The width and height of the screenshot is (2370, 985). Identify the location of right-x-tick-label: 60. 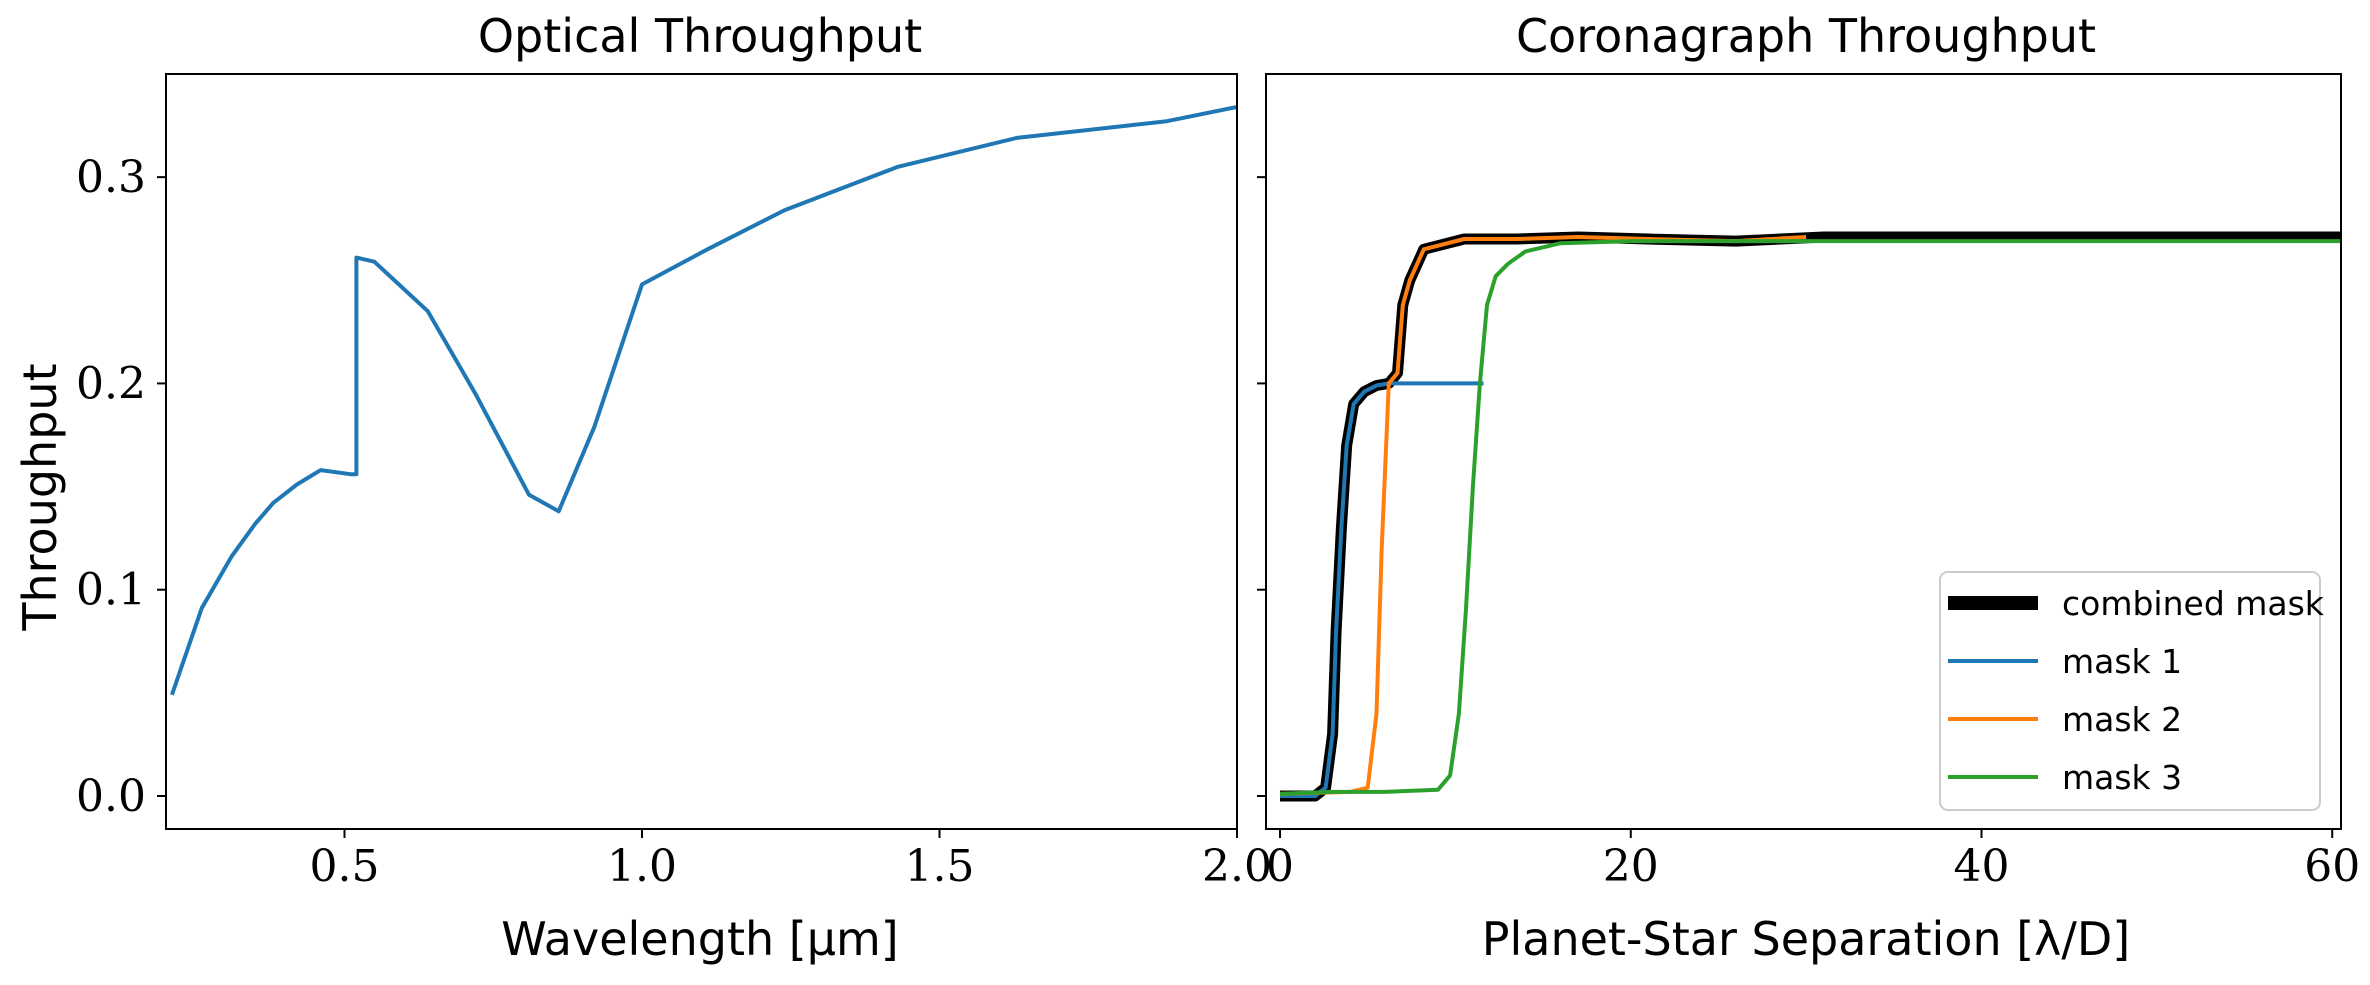
(2332, 866).